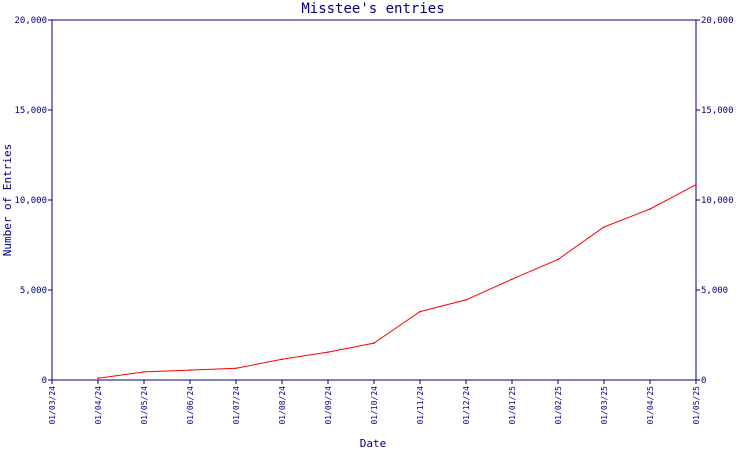 Image resolution: width=750 pixels, height=455 pixels. Describe the element at coordinates (7, 200) in the screenshot. I see `y-axis-title: Number of Entries` at that location.